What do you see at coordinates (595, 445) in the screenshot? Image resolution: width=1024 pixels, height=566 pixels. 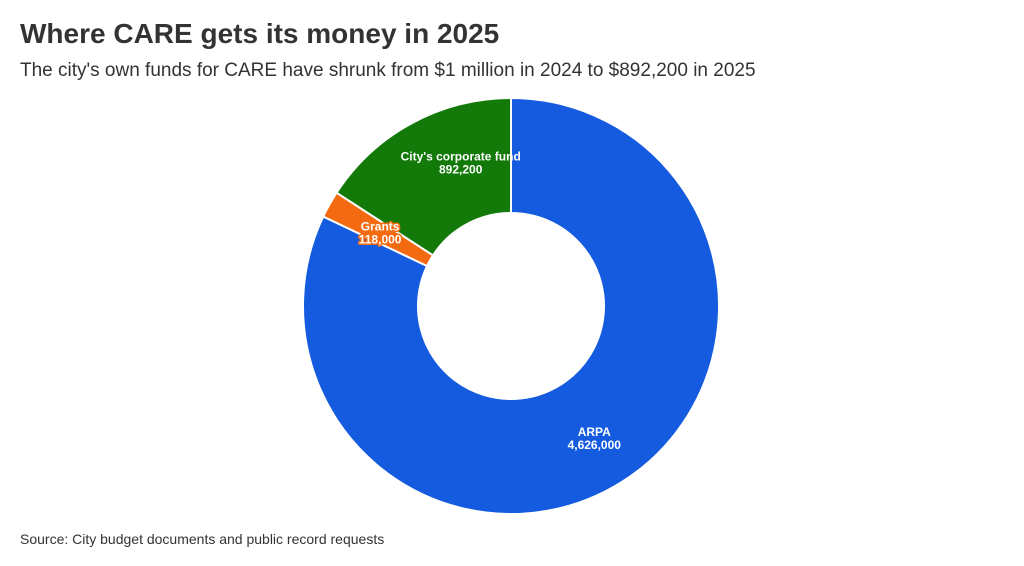 I see `slice-value: 4,626,000` at bounding box center [595, 445].